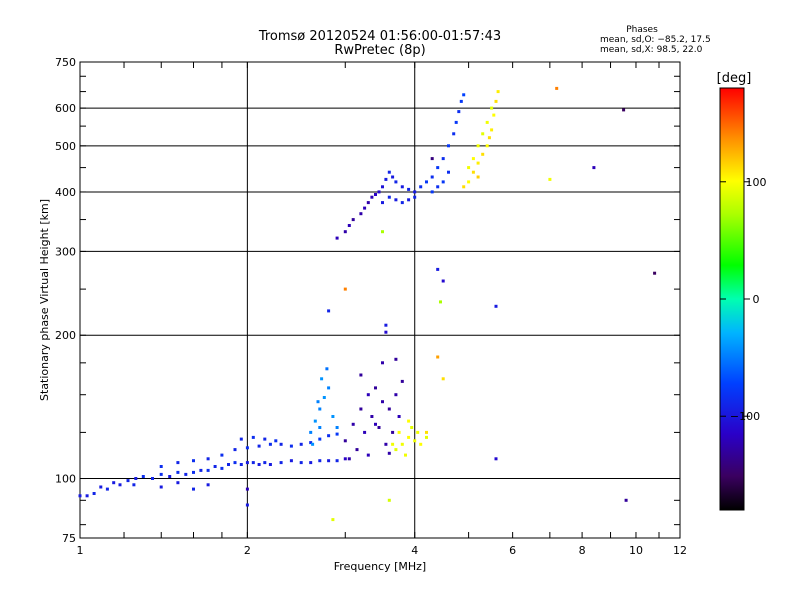 The width and height of the screenshot is (800, 604). What do you see at coordinates (65, 108) in the screenshot?
I see `y-tick-label: 600` at bounding box center [65, 108].